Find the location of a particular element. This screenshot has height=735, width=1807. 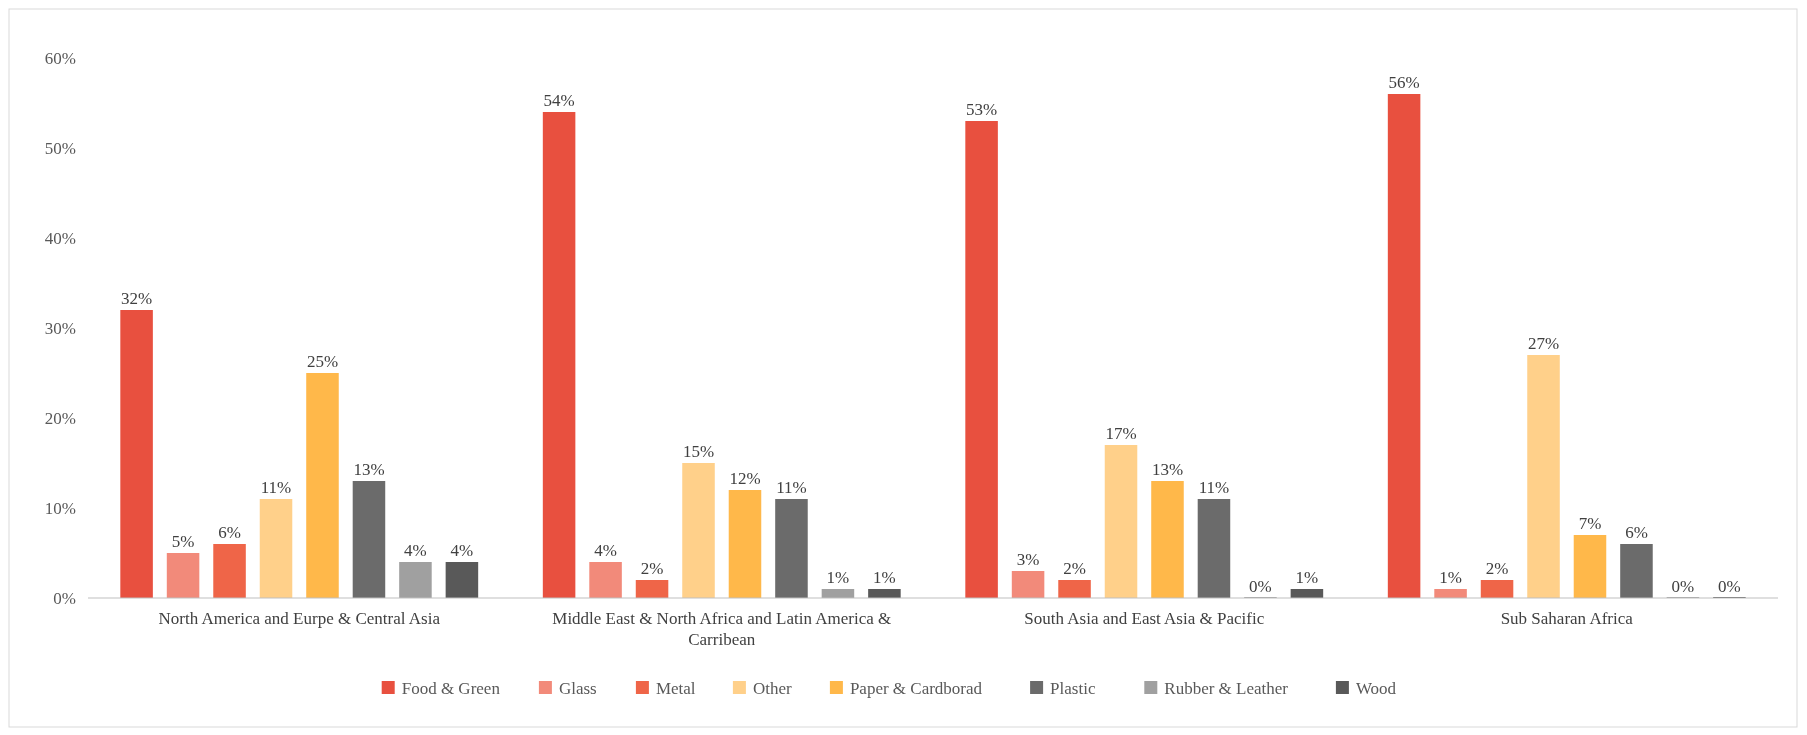

y-tick-label: 20% is located at coordinates (60, 418).